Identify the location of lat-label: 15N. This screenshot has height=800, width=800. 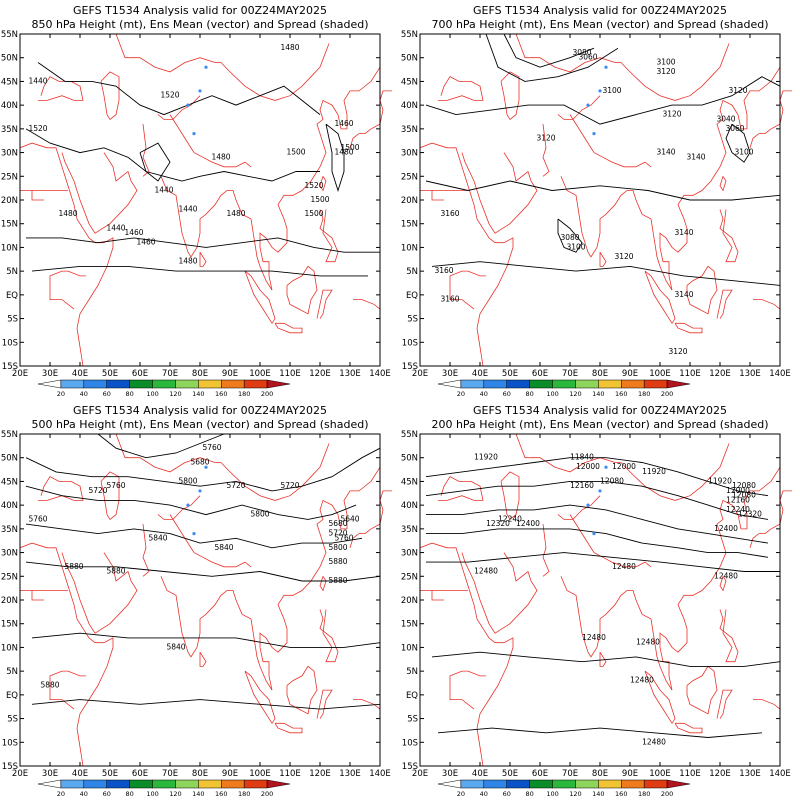
(9, 225).